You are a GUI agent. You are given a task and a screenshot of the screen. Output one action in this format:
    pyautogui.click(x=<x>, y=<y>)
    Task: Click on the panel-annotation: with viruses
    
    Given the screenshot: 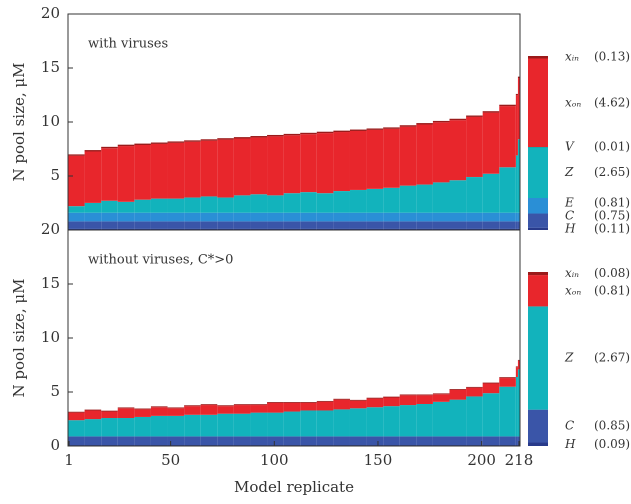 What is the action you would take?
    pyautogui.click(x=128, y=44)
    